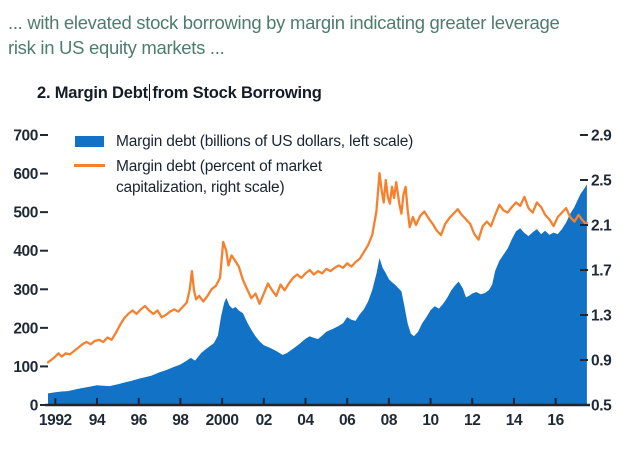 The width and height of the screenshot is (640, 449). I want to click on chart-title: 2. Margin Debt from Stock Borrowing, so click(179, 93).